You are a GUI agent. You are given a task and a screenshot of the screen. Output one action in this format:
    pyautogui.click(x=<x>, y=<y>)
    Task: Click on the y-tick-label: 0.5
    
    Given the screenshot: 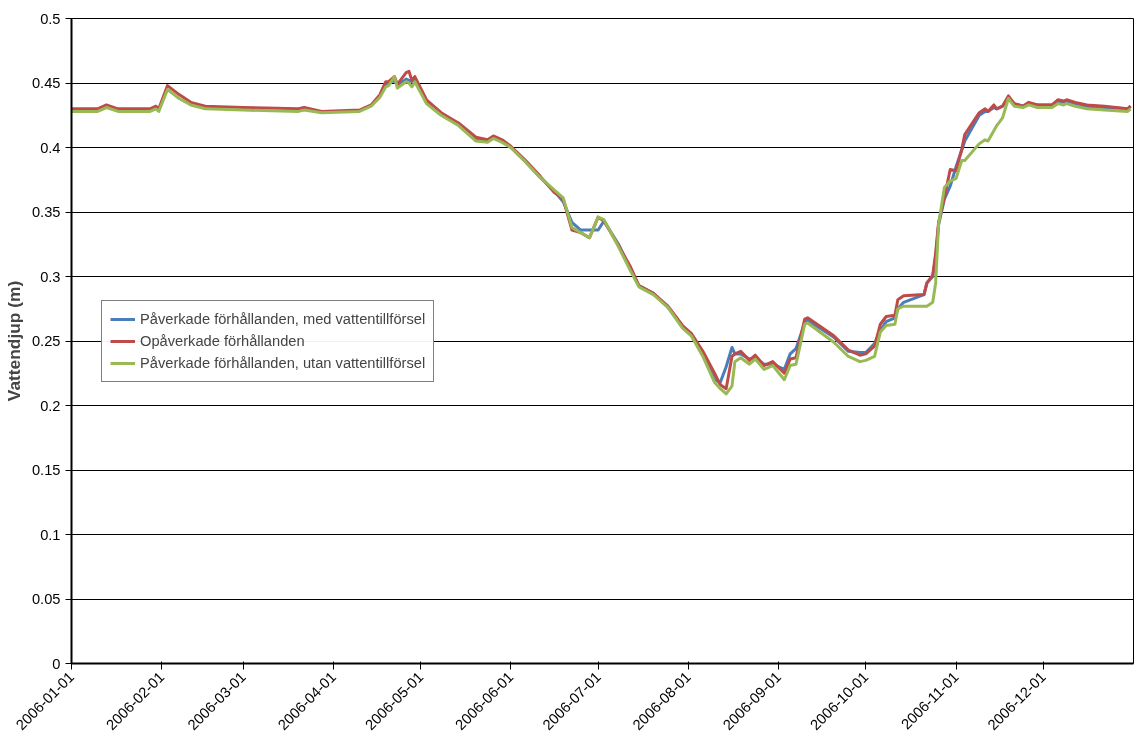 What is the action you would take?
    pyautogui.click(x=50, y=18)
    